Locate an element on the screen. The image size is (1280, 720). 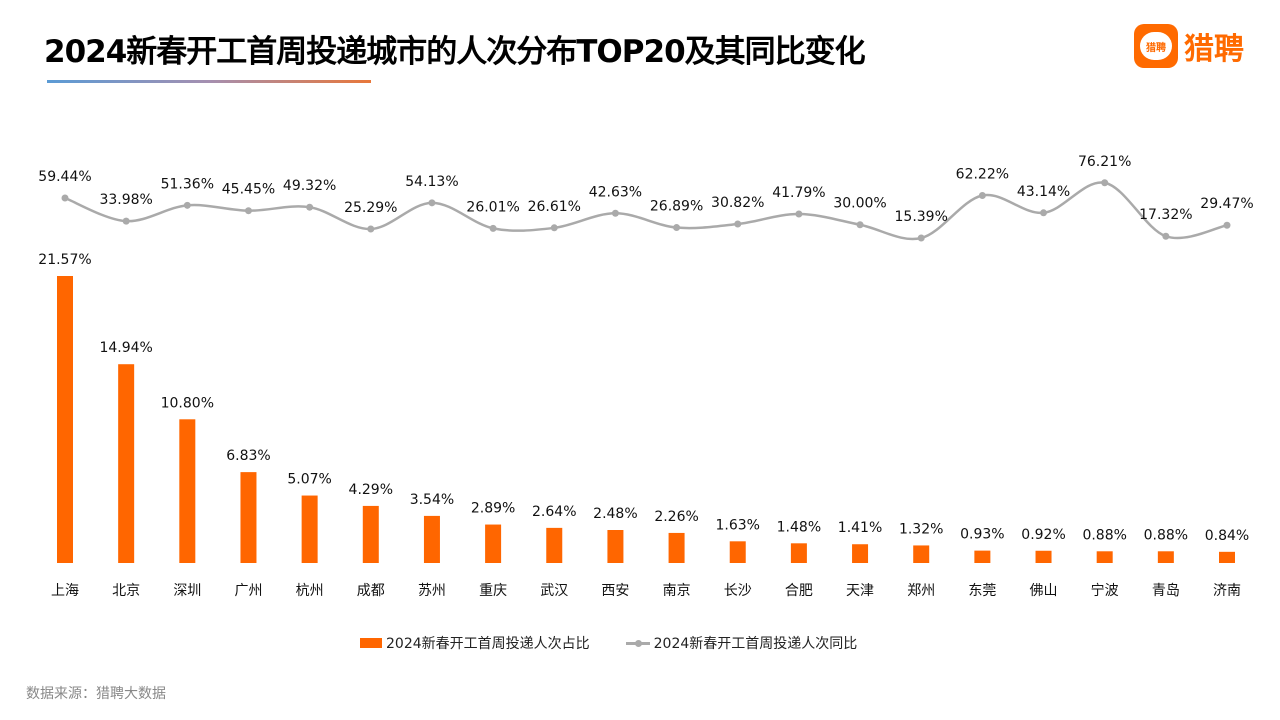
bar-data-label: 14.94% is located at coordinates (125, 348).